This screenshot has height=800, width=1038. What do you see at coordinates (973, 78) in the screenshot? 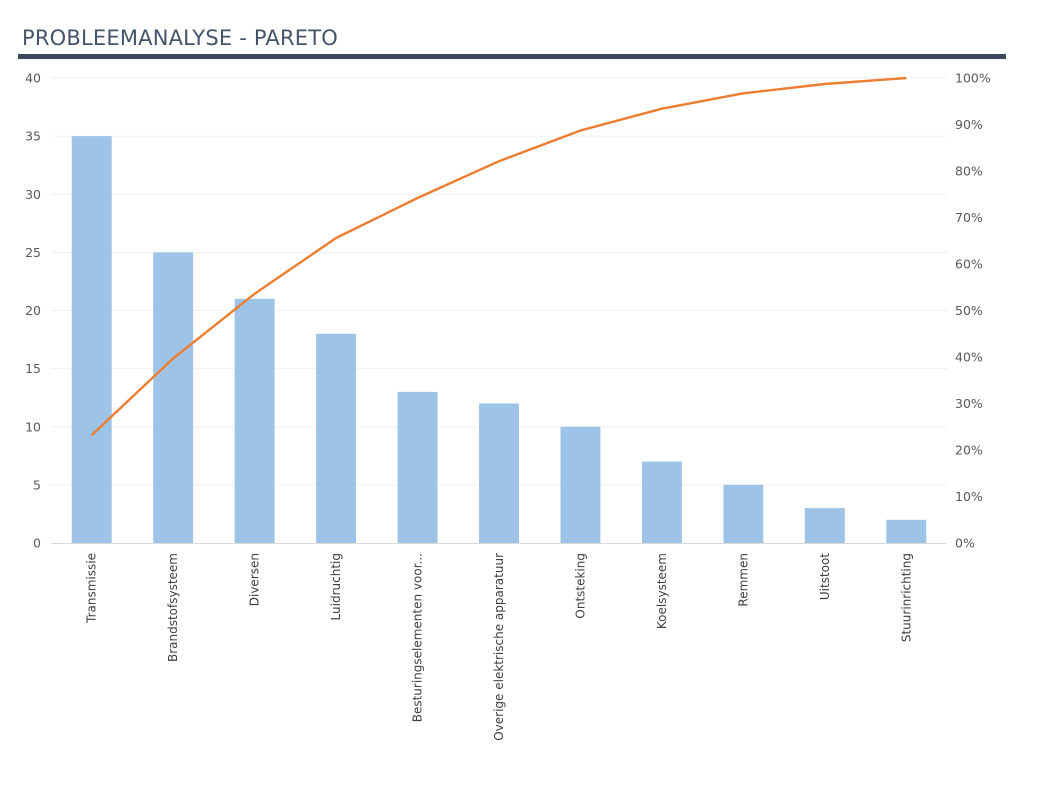
I see `y2-tick-label: 100%` at bounding box center [973, 78].